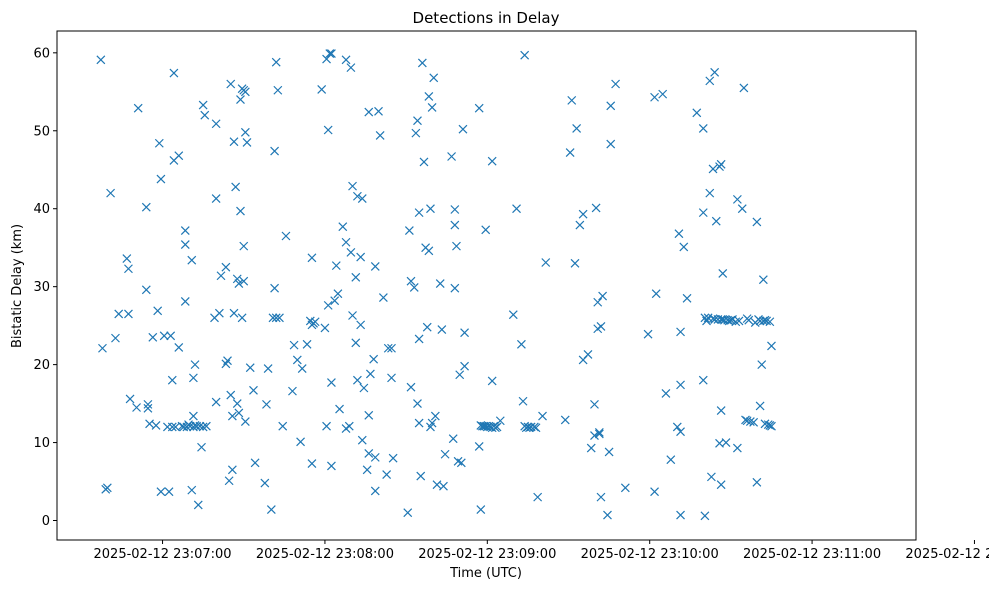  What do you see at coordinates (650, 554) in the screenshot?
I see `x-tick-label: 2025-02-12 23:10:00` at bounding box center [650, 554].